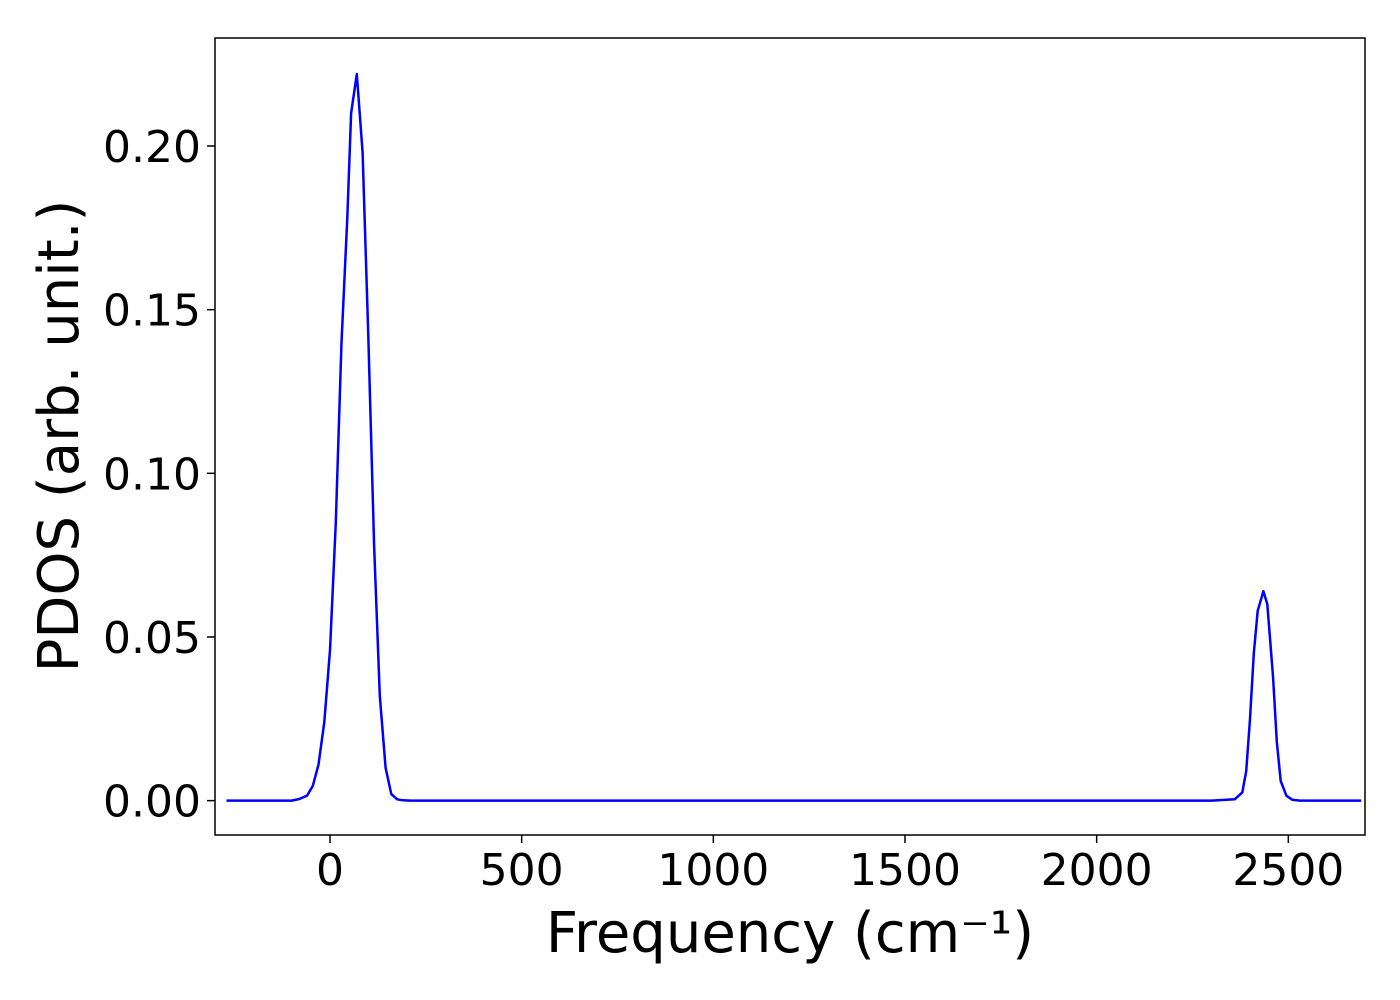 The image size is (1400, 1000). What do you see at coordinates (522, 870) in the screenshot?
I see `x-tick-label: 500` at bounding box center [522, 870].